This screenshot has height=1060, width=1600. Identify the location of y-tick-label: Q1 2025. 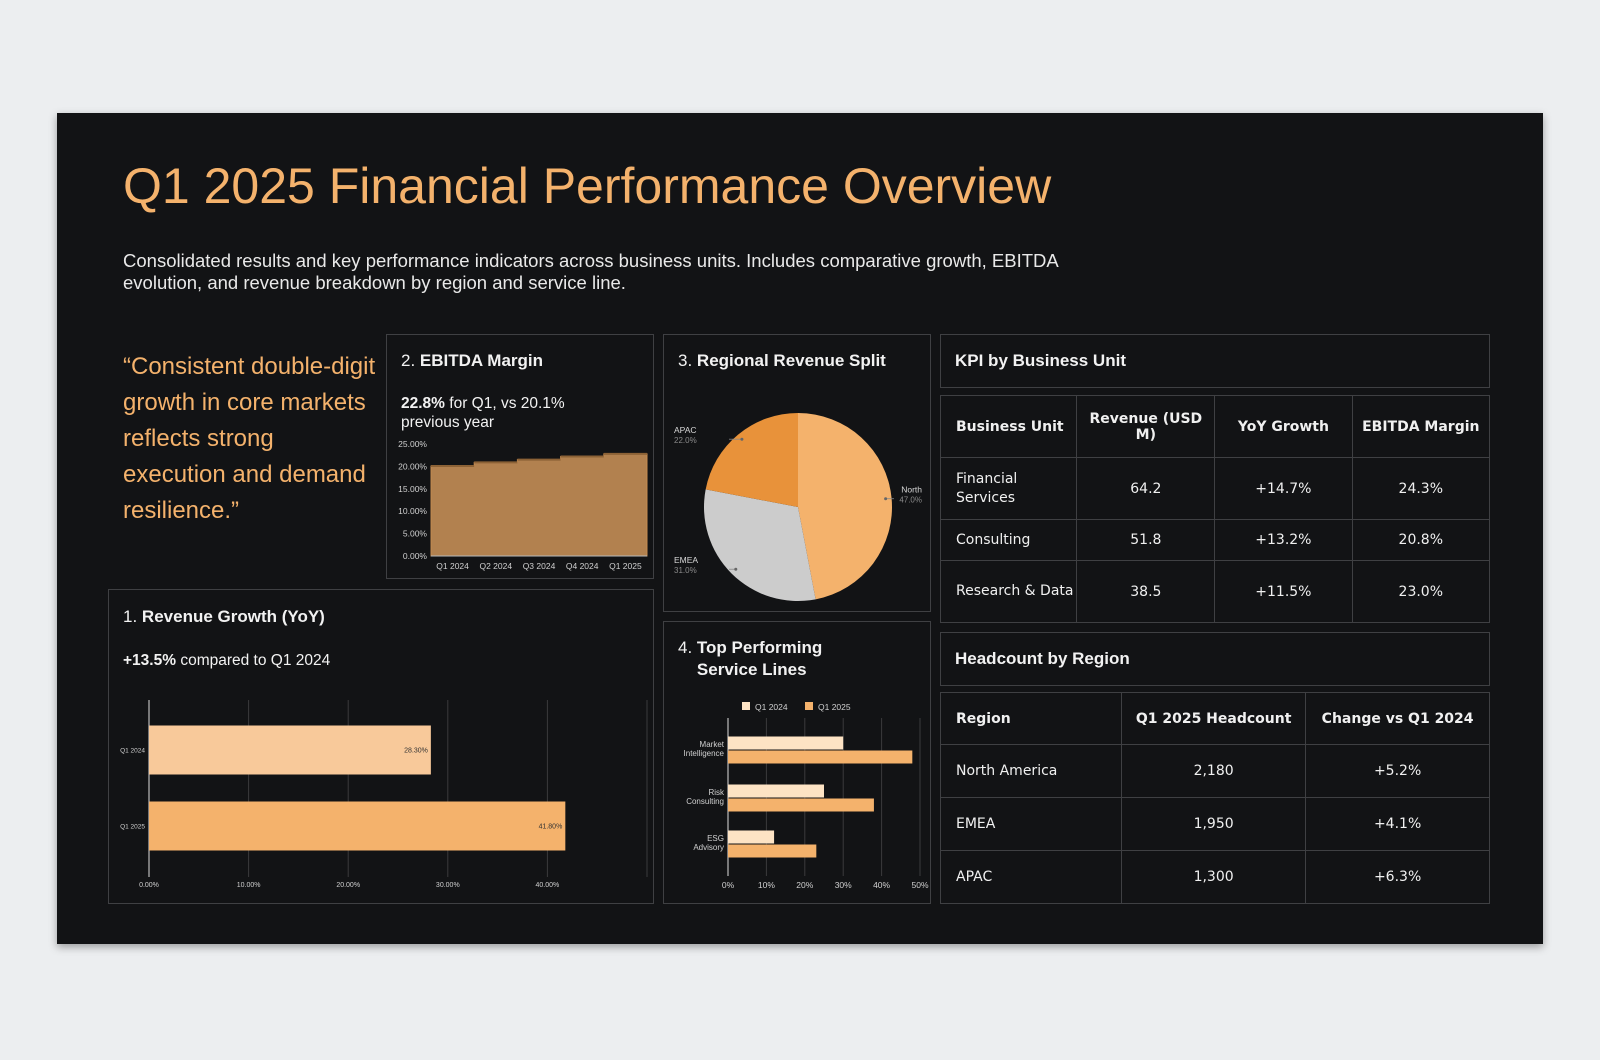
(132, 827).